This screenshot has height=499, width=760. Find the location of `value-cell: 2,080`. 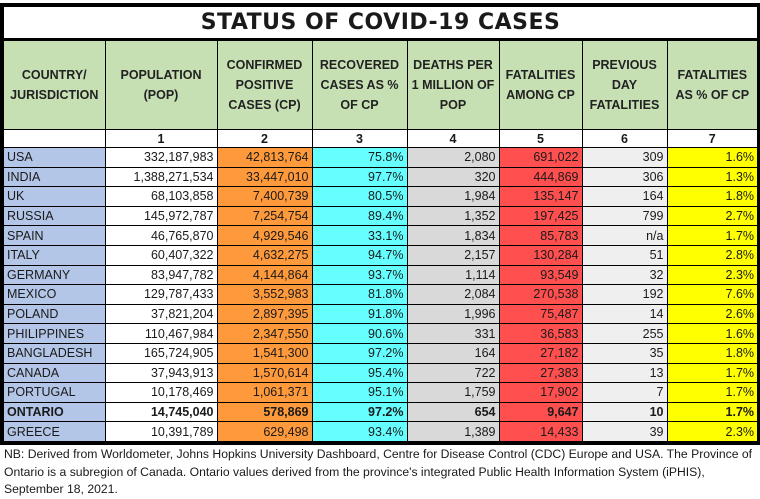

value-cell: 2,080 is located at coordinates (453, 157).